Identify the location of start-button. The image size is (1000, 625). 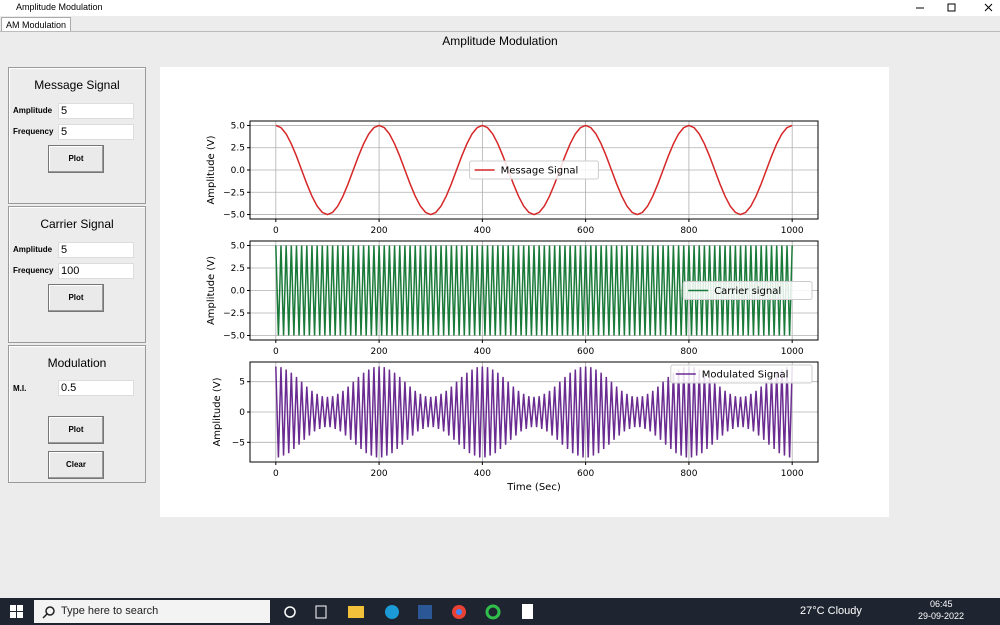
(17, 612).